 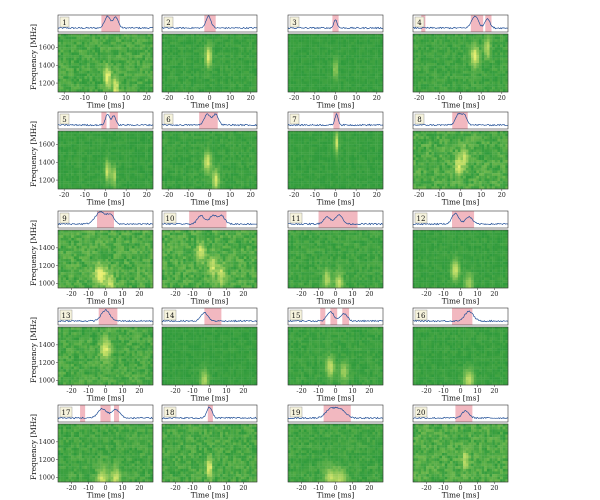 What do you see at coordinates (294, 119) in the screenshot?
I see `burst-number-box` at bounding box center [294, 119].